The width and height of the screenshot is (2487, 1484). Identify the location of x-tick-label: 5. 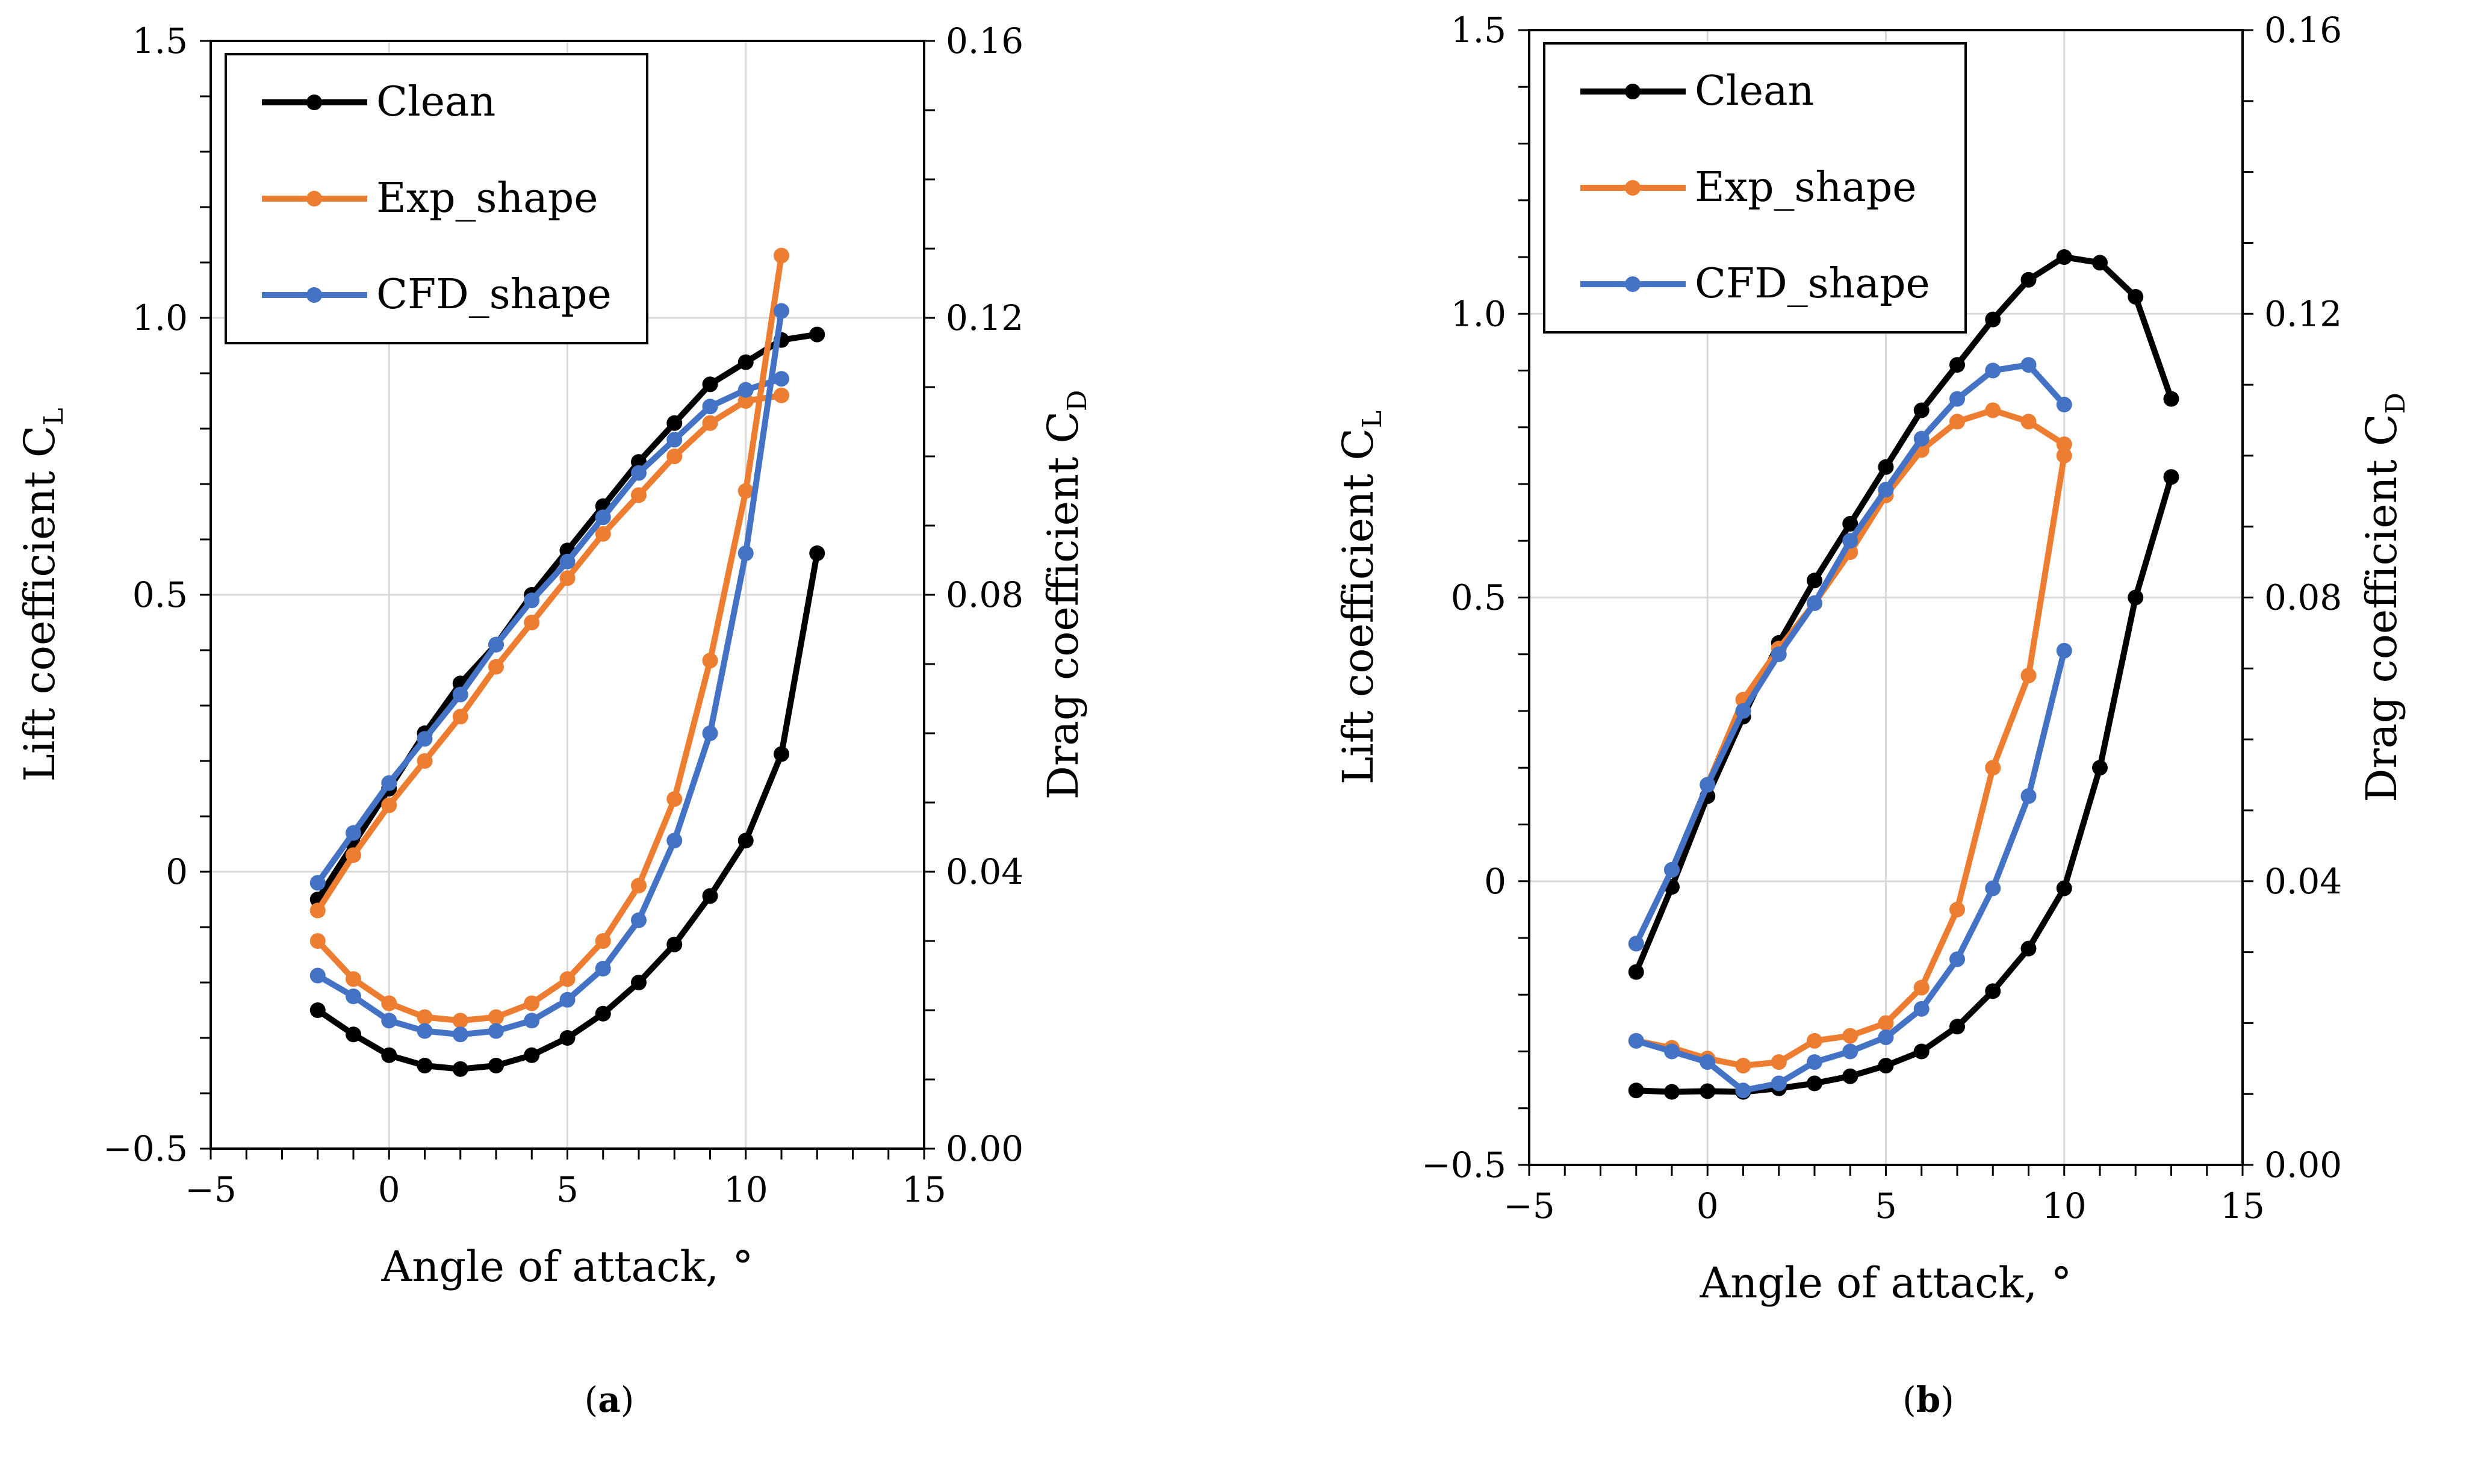
(1886, 1205).